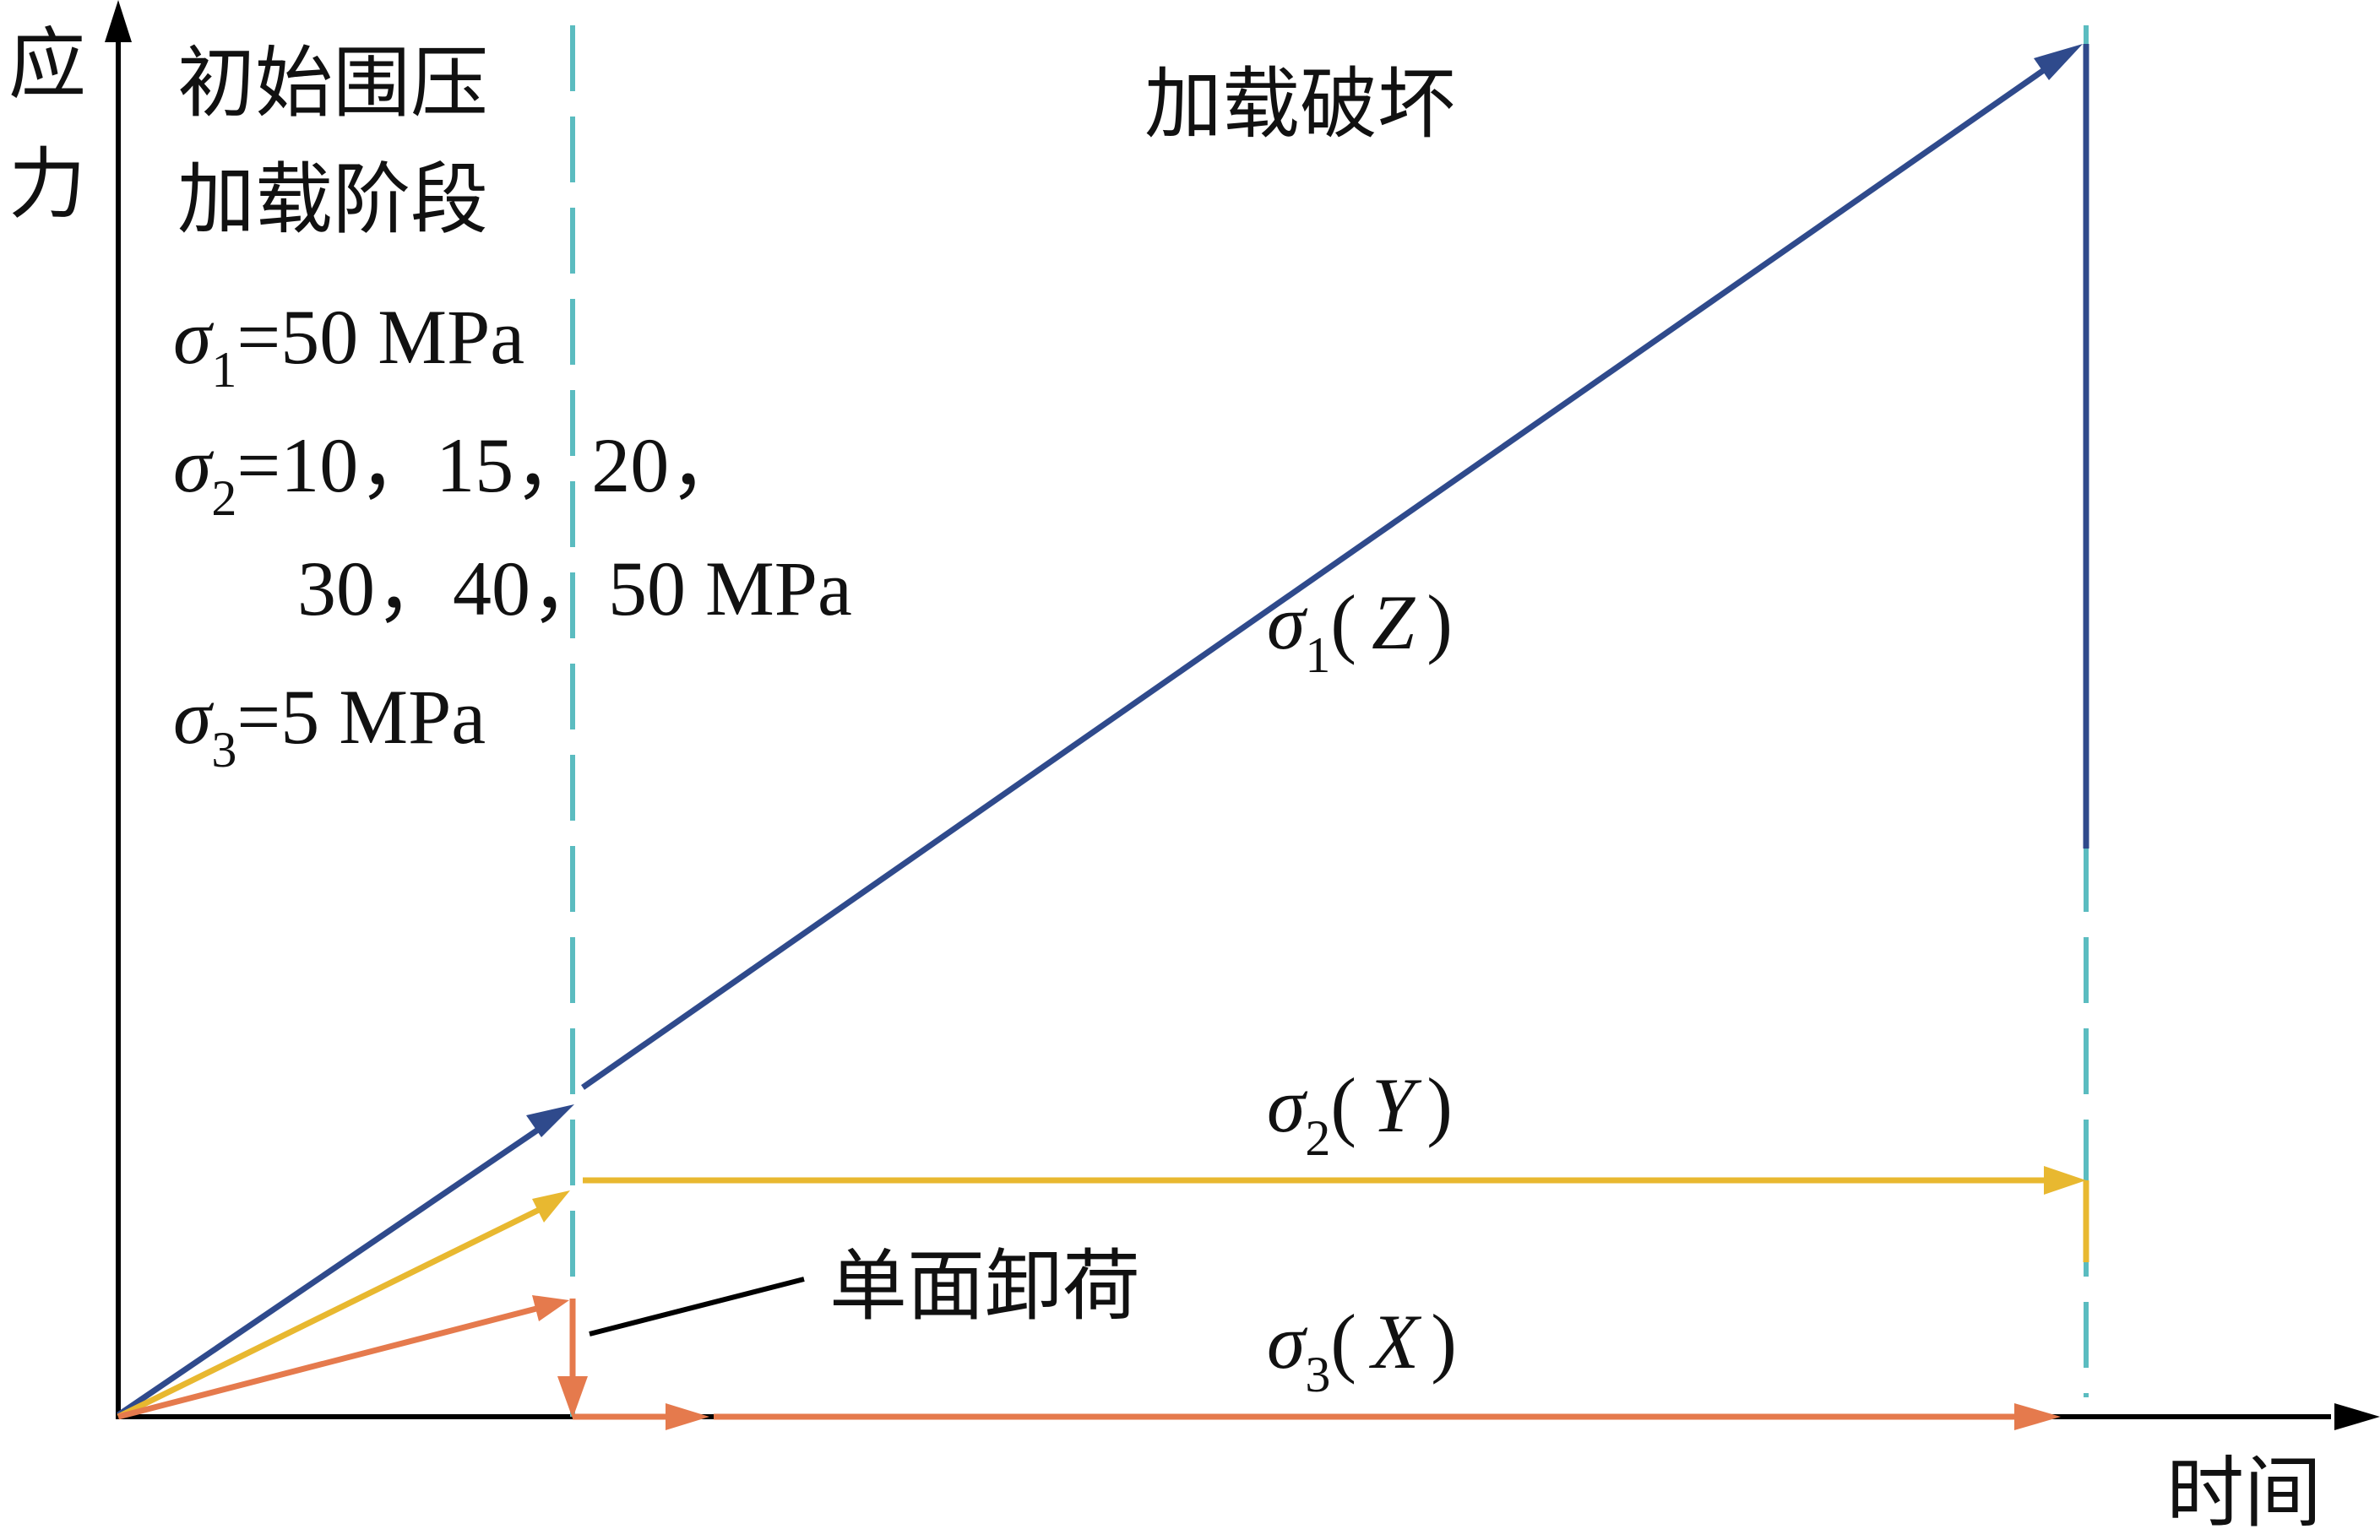 This screenshot has height=1540, width=2380. What do you see at coordinates (327, 1362) in the screenshot?
I see `sigma3-initial-line` at bounding box center [327, 1362].